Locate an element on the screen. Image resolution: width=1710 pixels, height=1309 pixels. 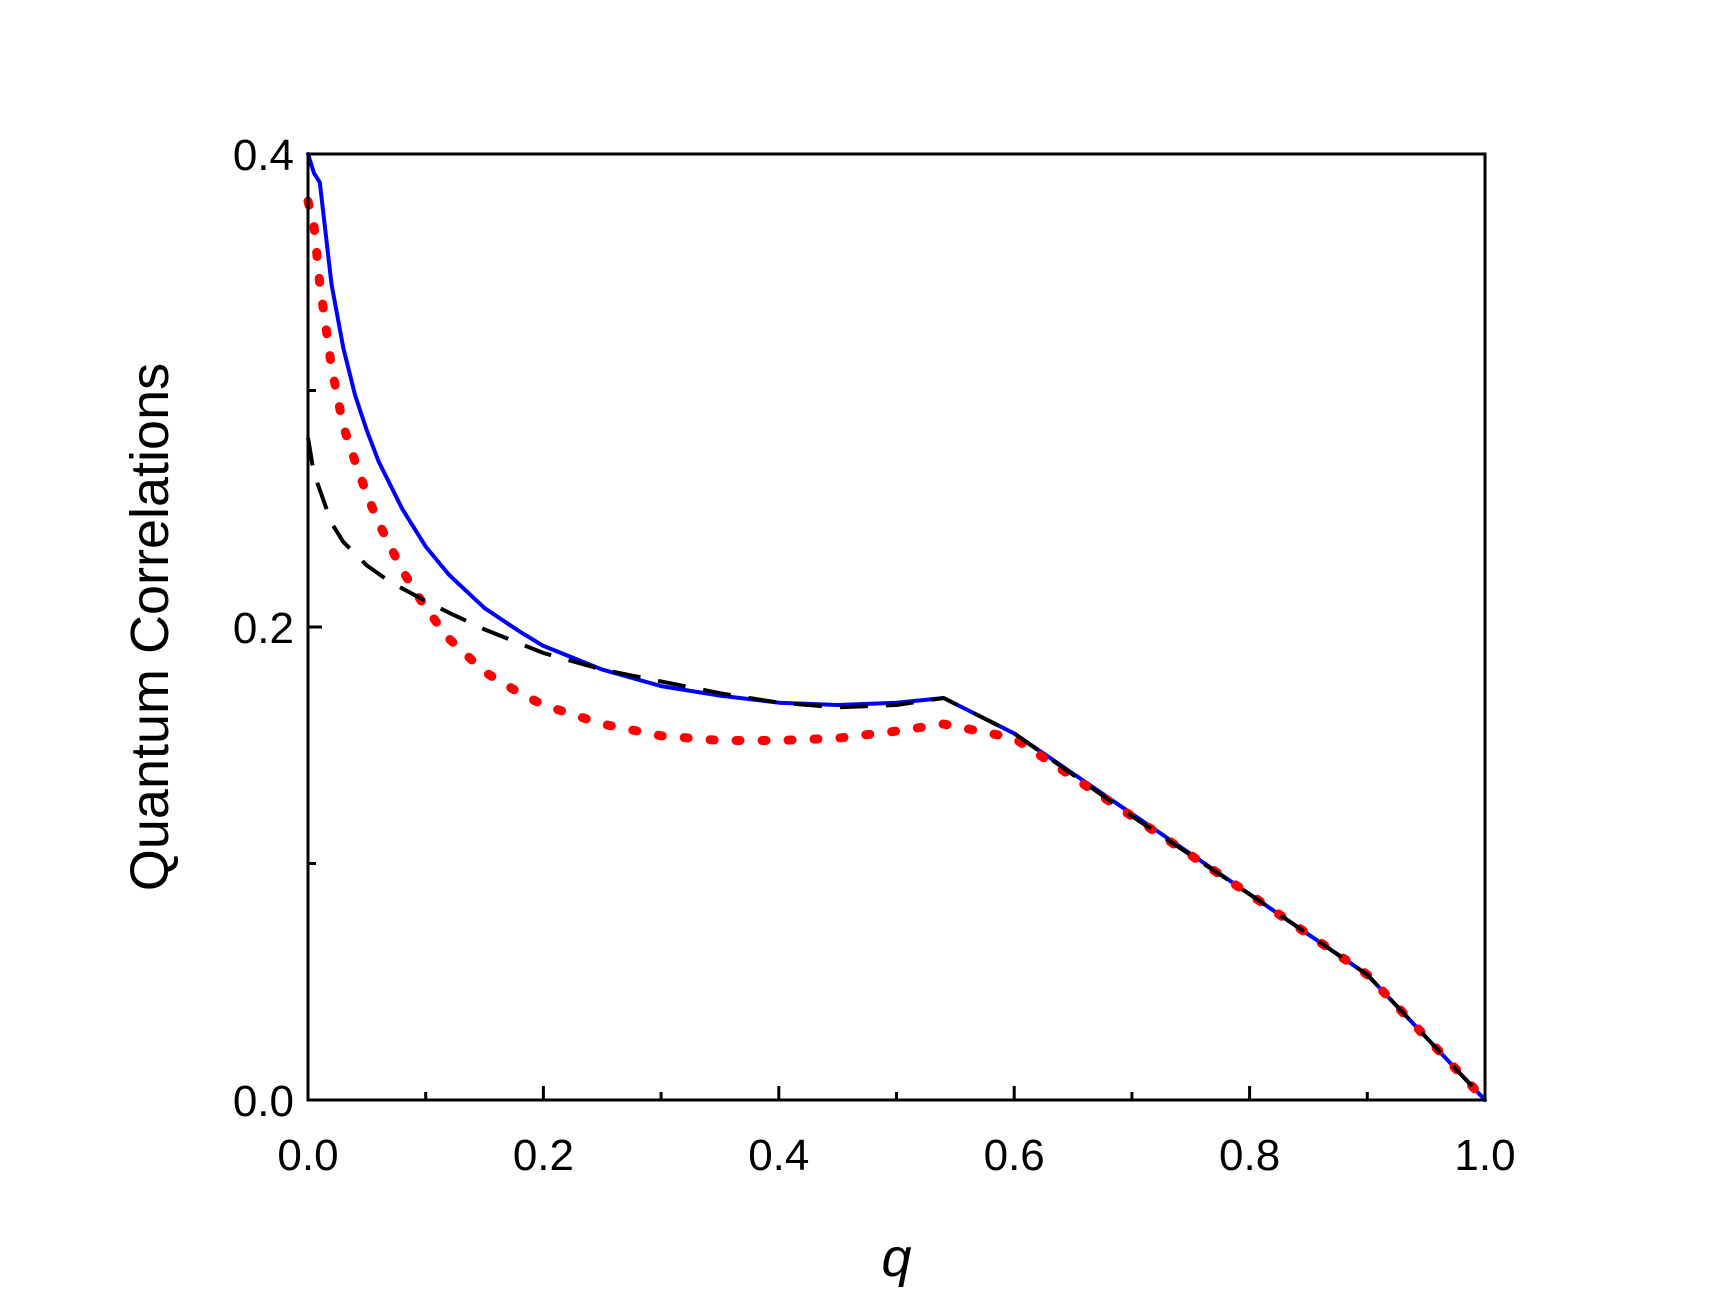
x-tick-label: 0.4 is located at coordinates (778, 1155).